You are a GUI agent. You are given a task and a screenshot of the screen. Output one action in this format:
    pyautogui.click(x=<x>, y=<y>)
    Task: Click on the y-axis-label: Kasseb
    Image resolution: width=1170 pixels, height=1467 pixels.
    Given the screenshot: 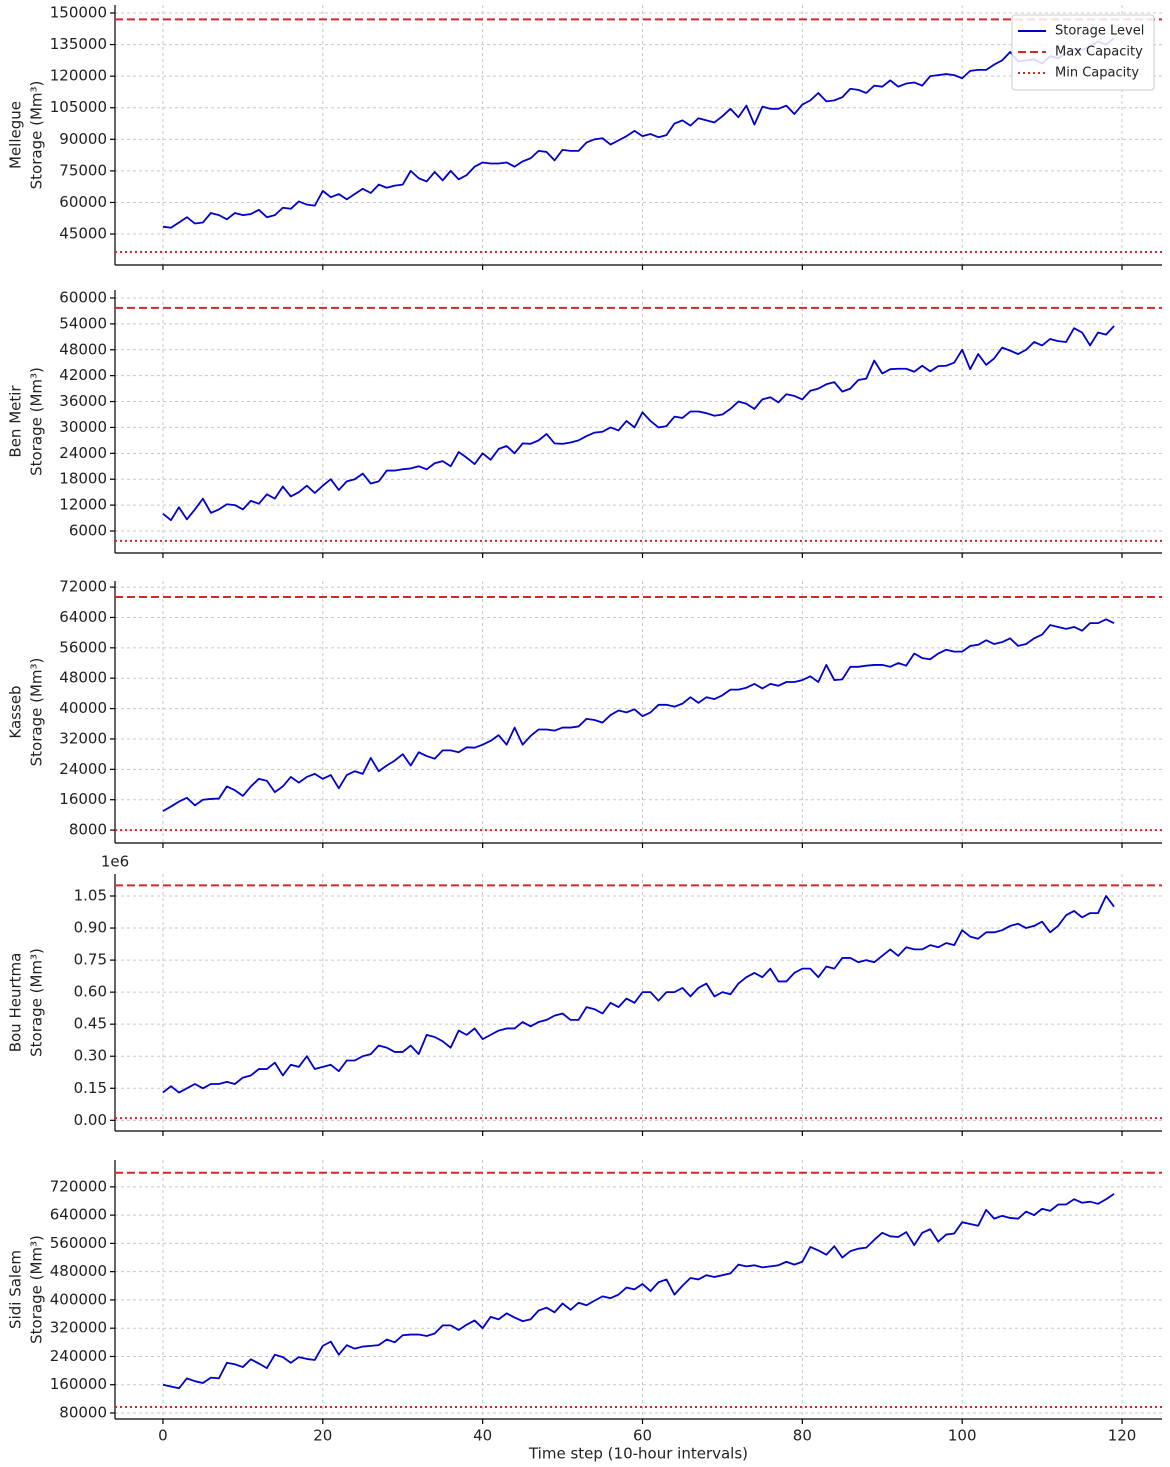 What is the action you would take?
    pyautogui.click(x=16, y=711)
    